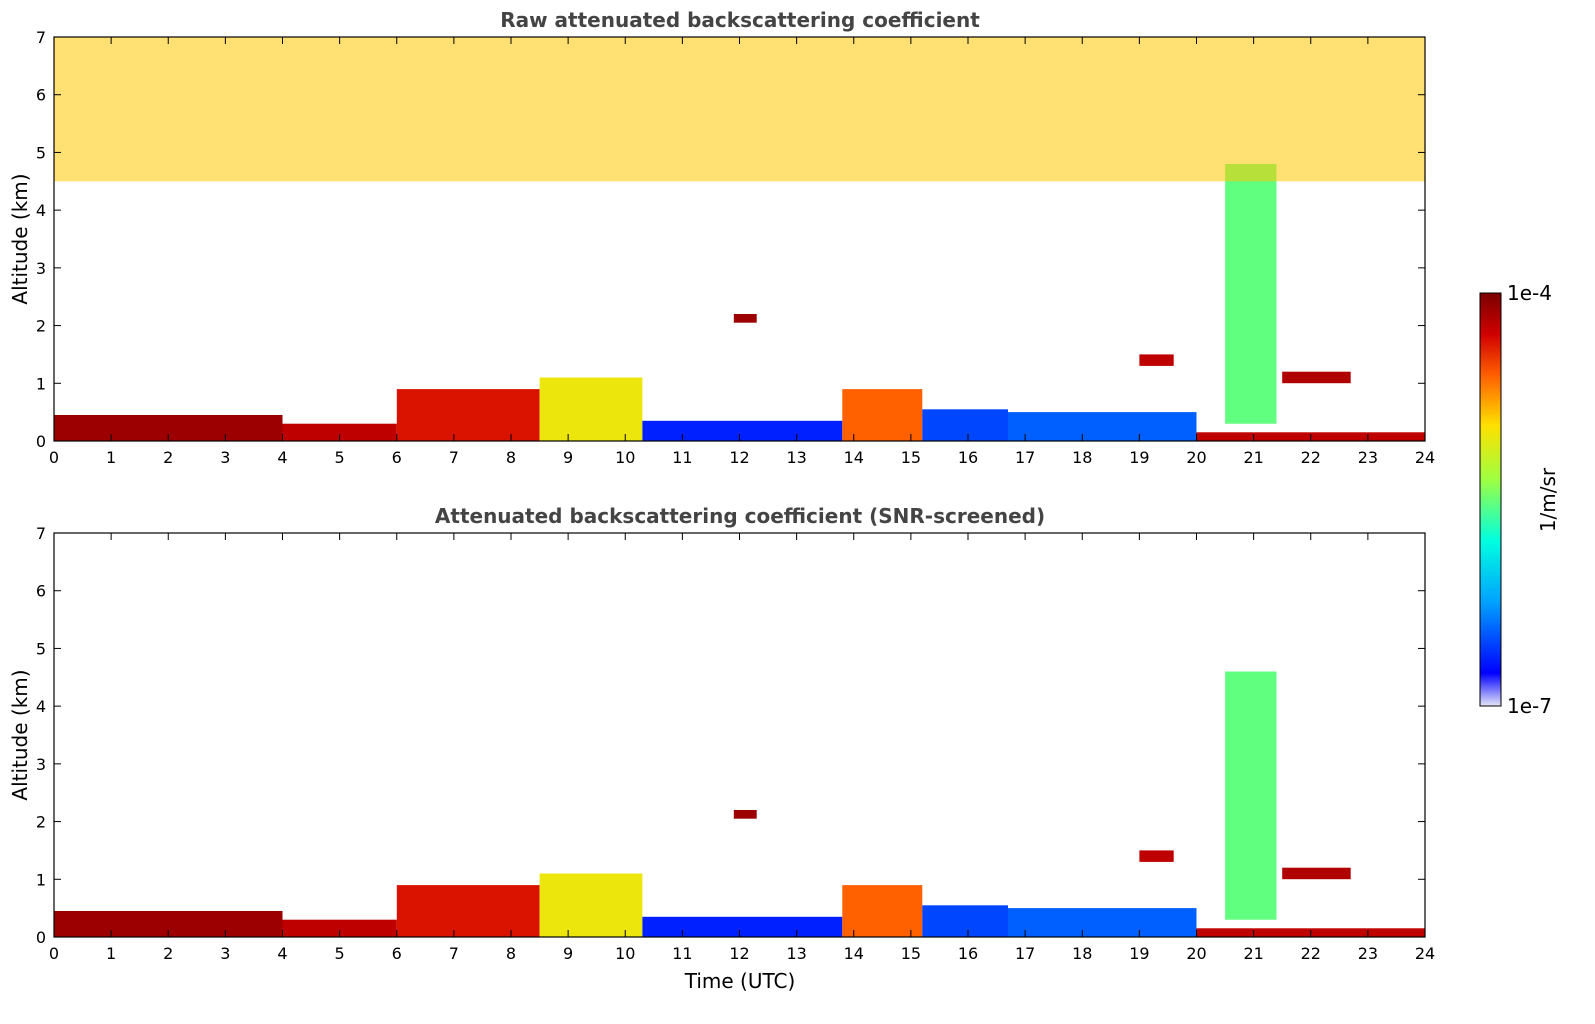  Describe the element at coordinates (740, 981) in the screenshot. I see `bottom-panel-xlabel: Time (UTC)` at that location.